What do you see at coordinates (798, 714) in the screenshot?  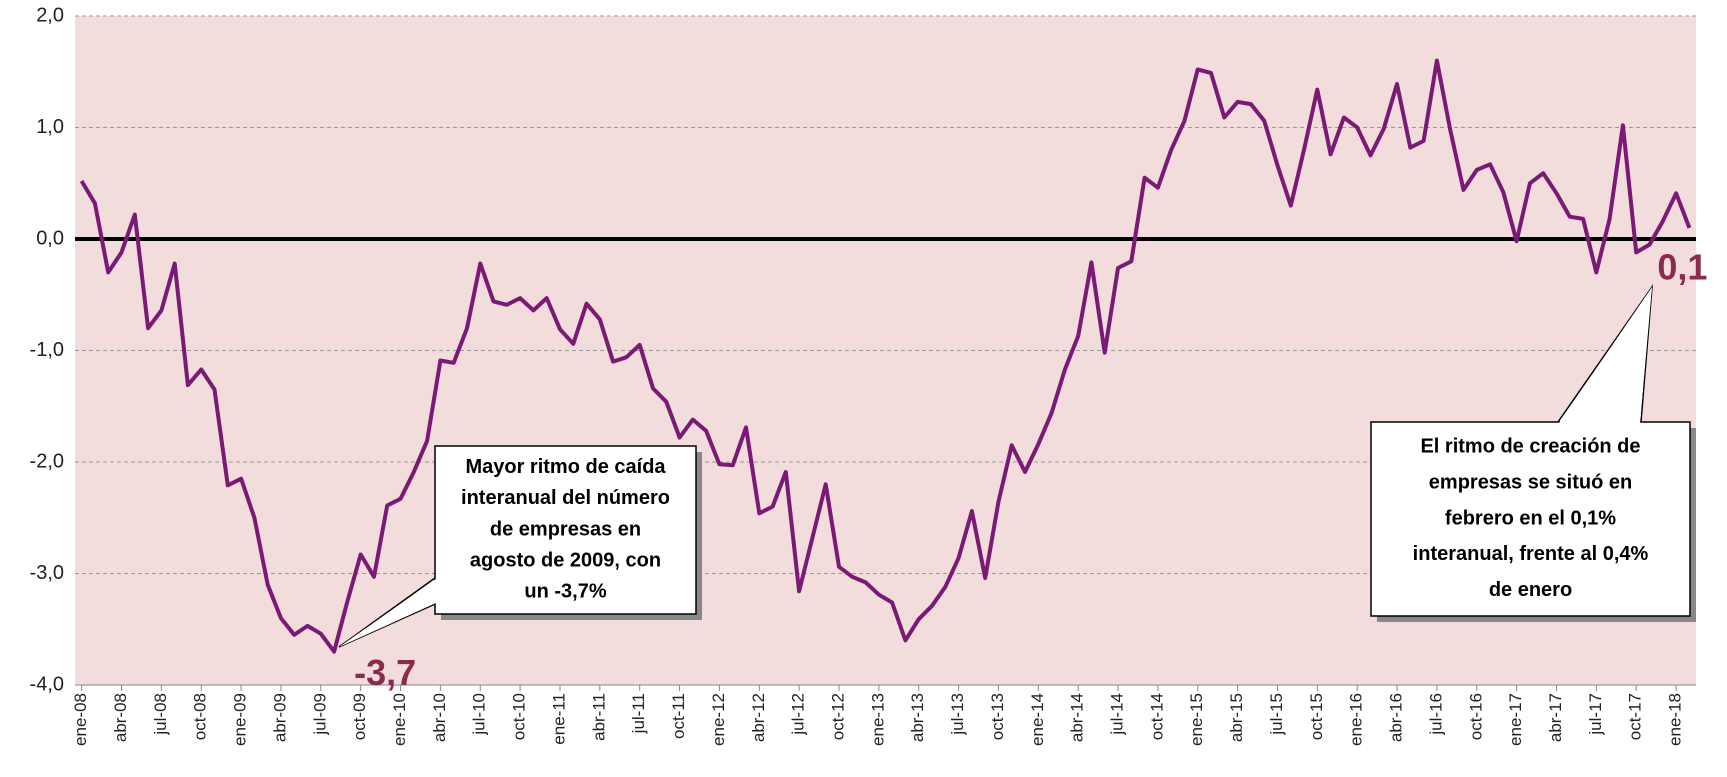 I see `x-tick-label: jul-12` at bounding box center [798, 714].